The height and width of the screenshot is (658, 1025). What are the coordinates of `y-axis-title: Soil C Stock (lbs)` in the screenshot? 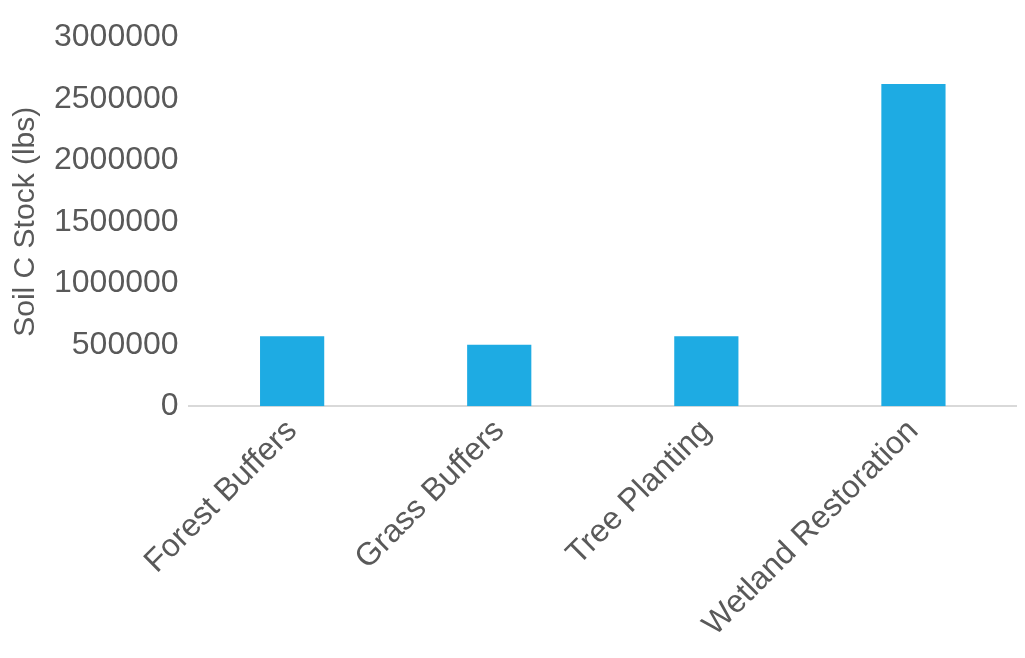 It's located at (24, 221).